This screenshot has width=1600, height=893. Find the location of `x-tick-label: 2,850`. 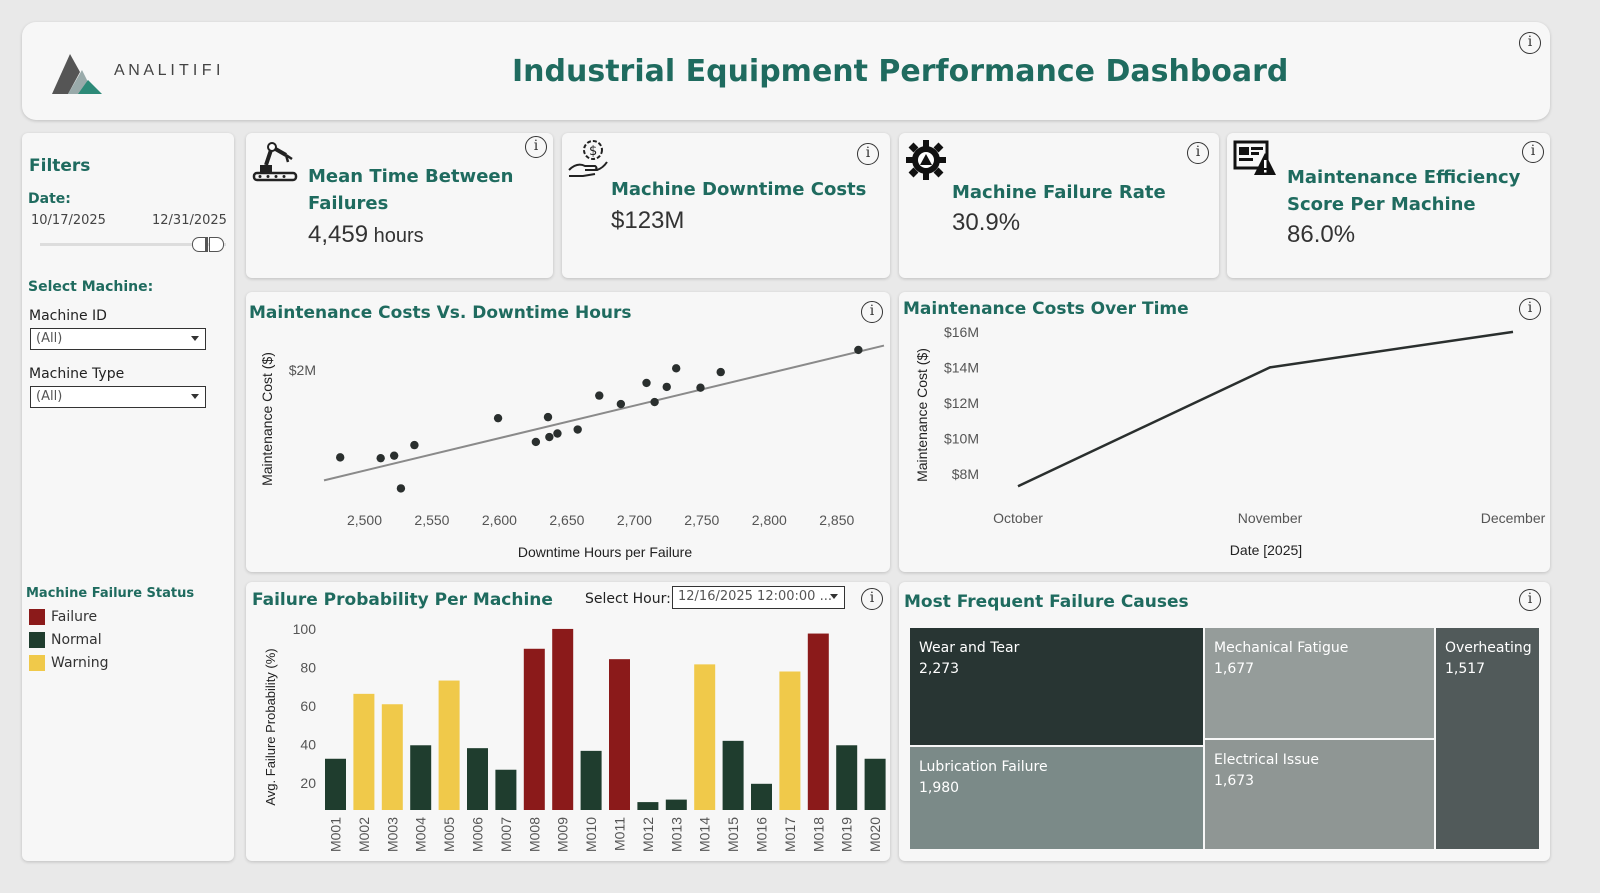

x-tick-label: 2,850 is located at coordinates (836, 520).